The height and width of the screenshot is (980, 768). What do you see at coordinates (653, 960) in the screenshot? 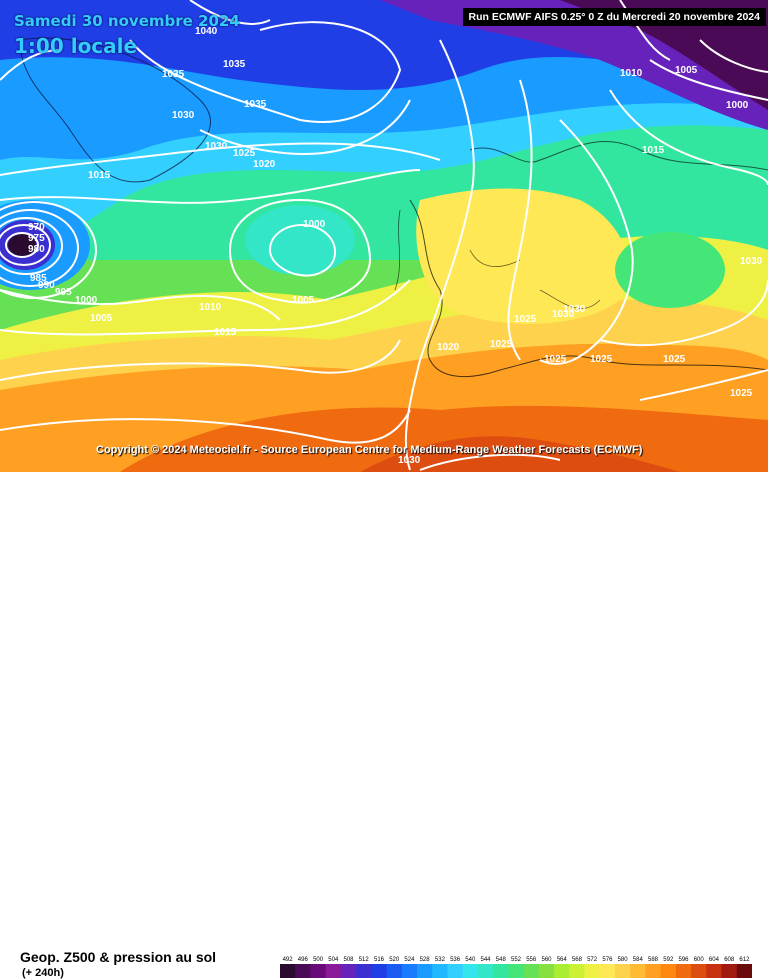
I see `legend-tick-label: 588` at bounding box center [653, 960].